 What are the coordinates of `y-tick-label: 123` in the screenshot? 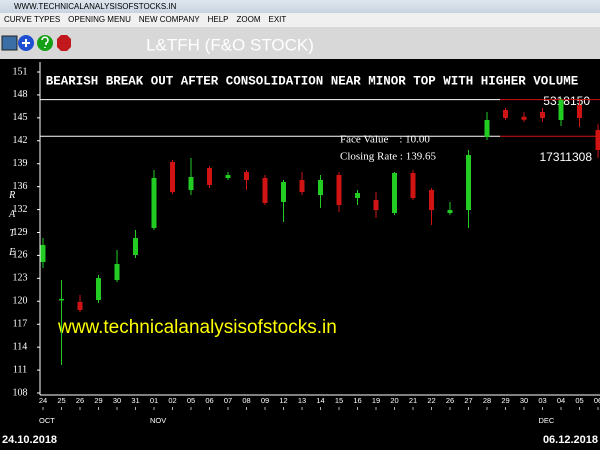 It's located at (20, 278).